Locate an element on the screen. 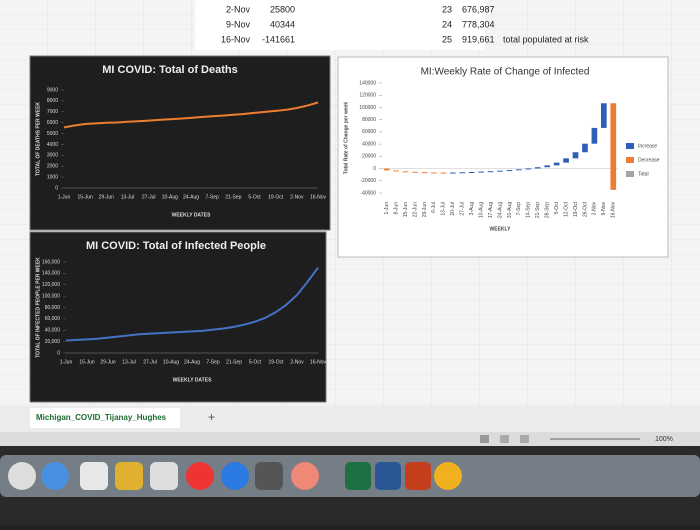 This screenshot has width=700, height=530. chrome-icon is located at coordinates (448, 476).